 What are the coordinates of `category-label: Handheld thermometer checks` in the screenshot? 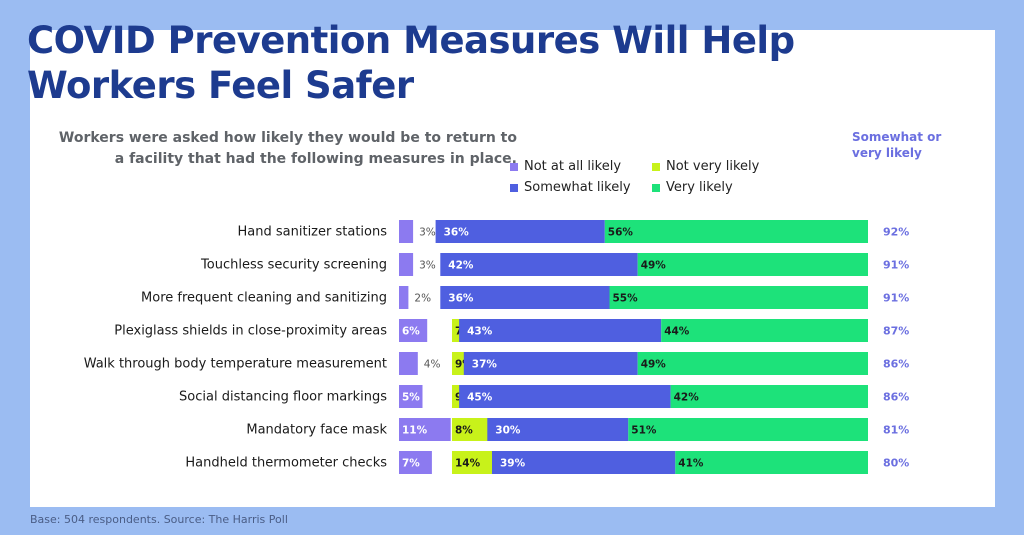 It's located at (286, 463).